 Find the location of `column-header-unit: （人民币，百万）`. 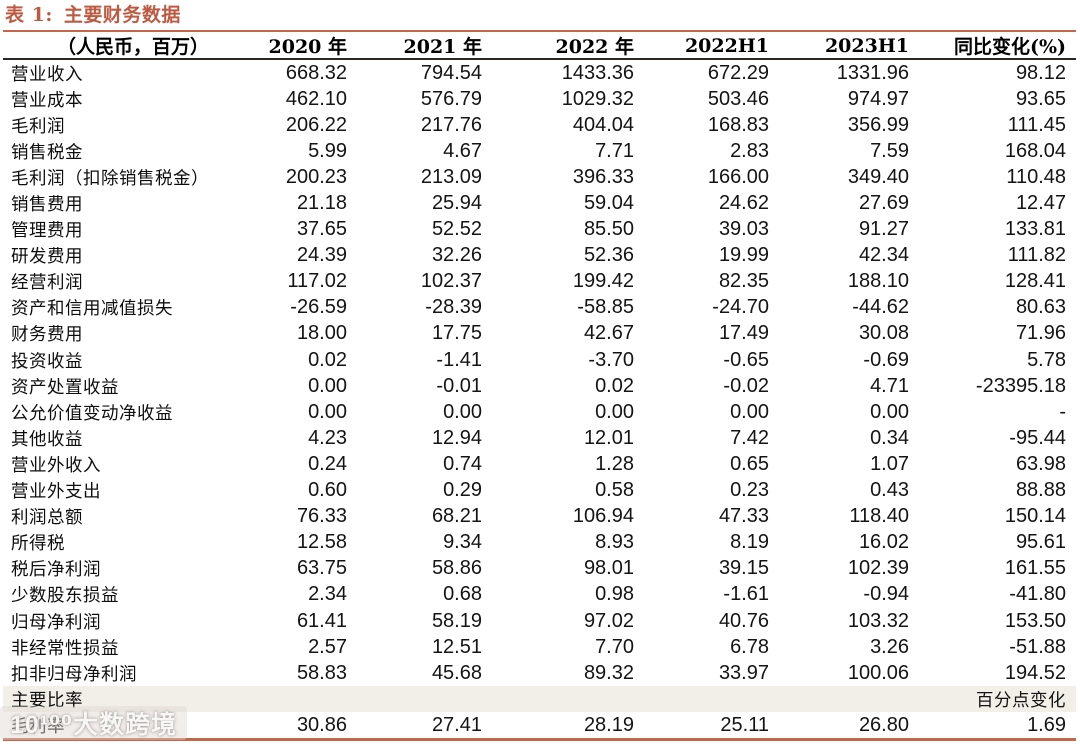

column-header-unit: （人民币，百万） is located at coordinates (132, 47).